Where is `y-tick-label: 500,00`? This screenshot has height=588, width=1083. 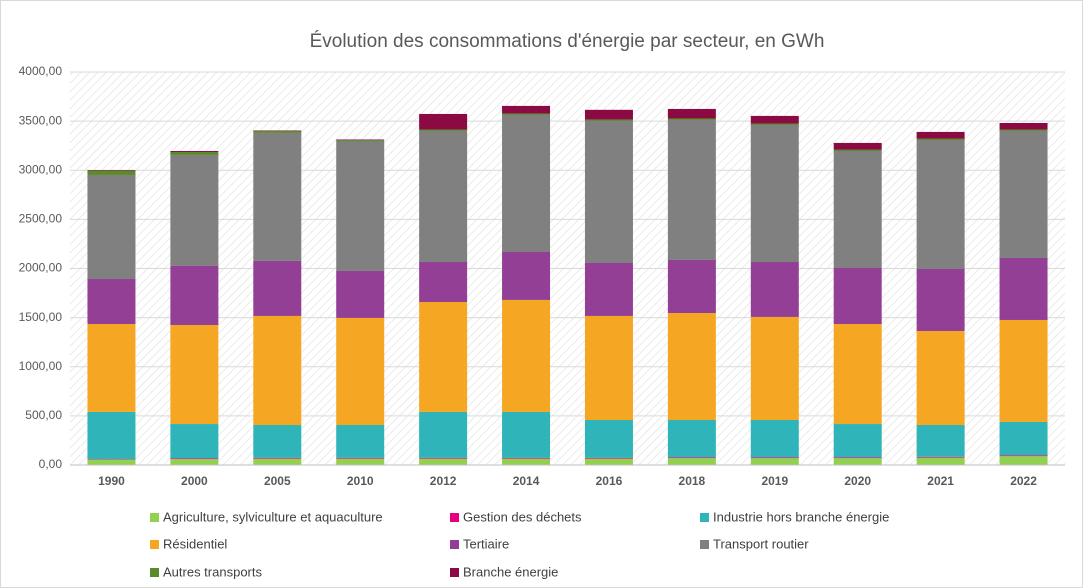 y-tick-label: 500,00 is located at coordinates (43, 415).